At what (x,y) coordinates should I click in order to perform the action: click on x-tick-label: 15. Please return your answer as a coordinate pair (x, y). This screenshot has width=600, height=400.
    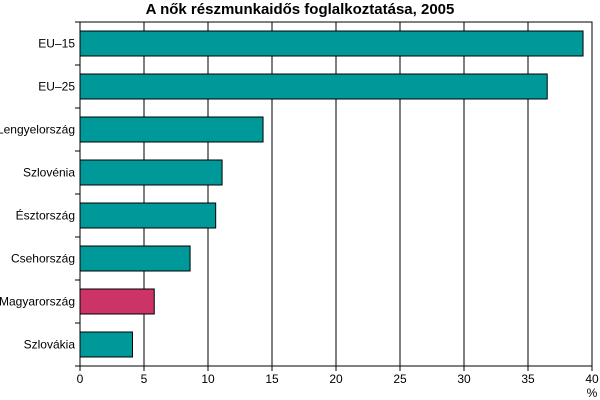
    Looking at the image, I should click on (272, 379).